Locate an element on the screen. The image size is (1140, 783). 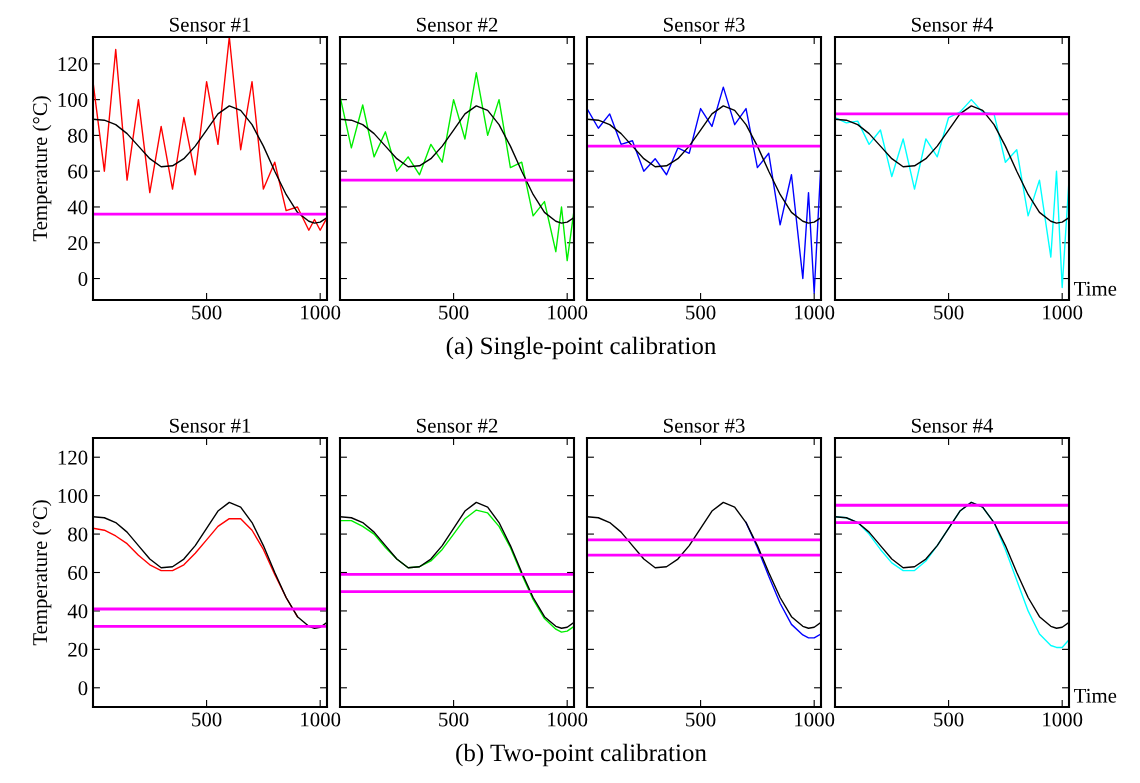
text: (a) Single-point calibration is located at coordinates (581, 348).